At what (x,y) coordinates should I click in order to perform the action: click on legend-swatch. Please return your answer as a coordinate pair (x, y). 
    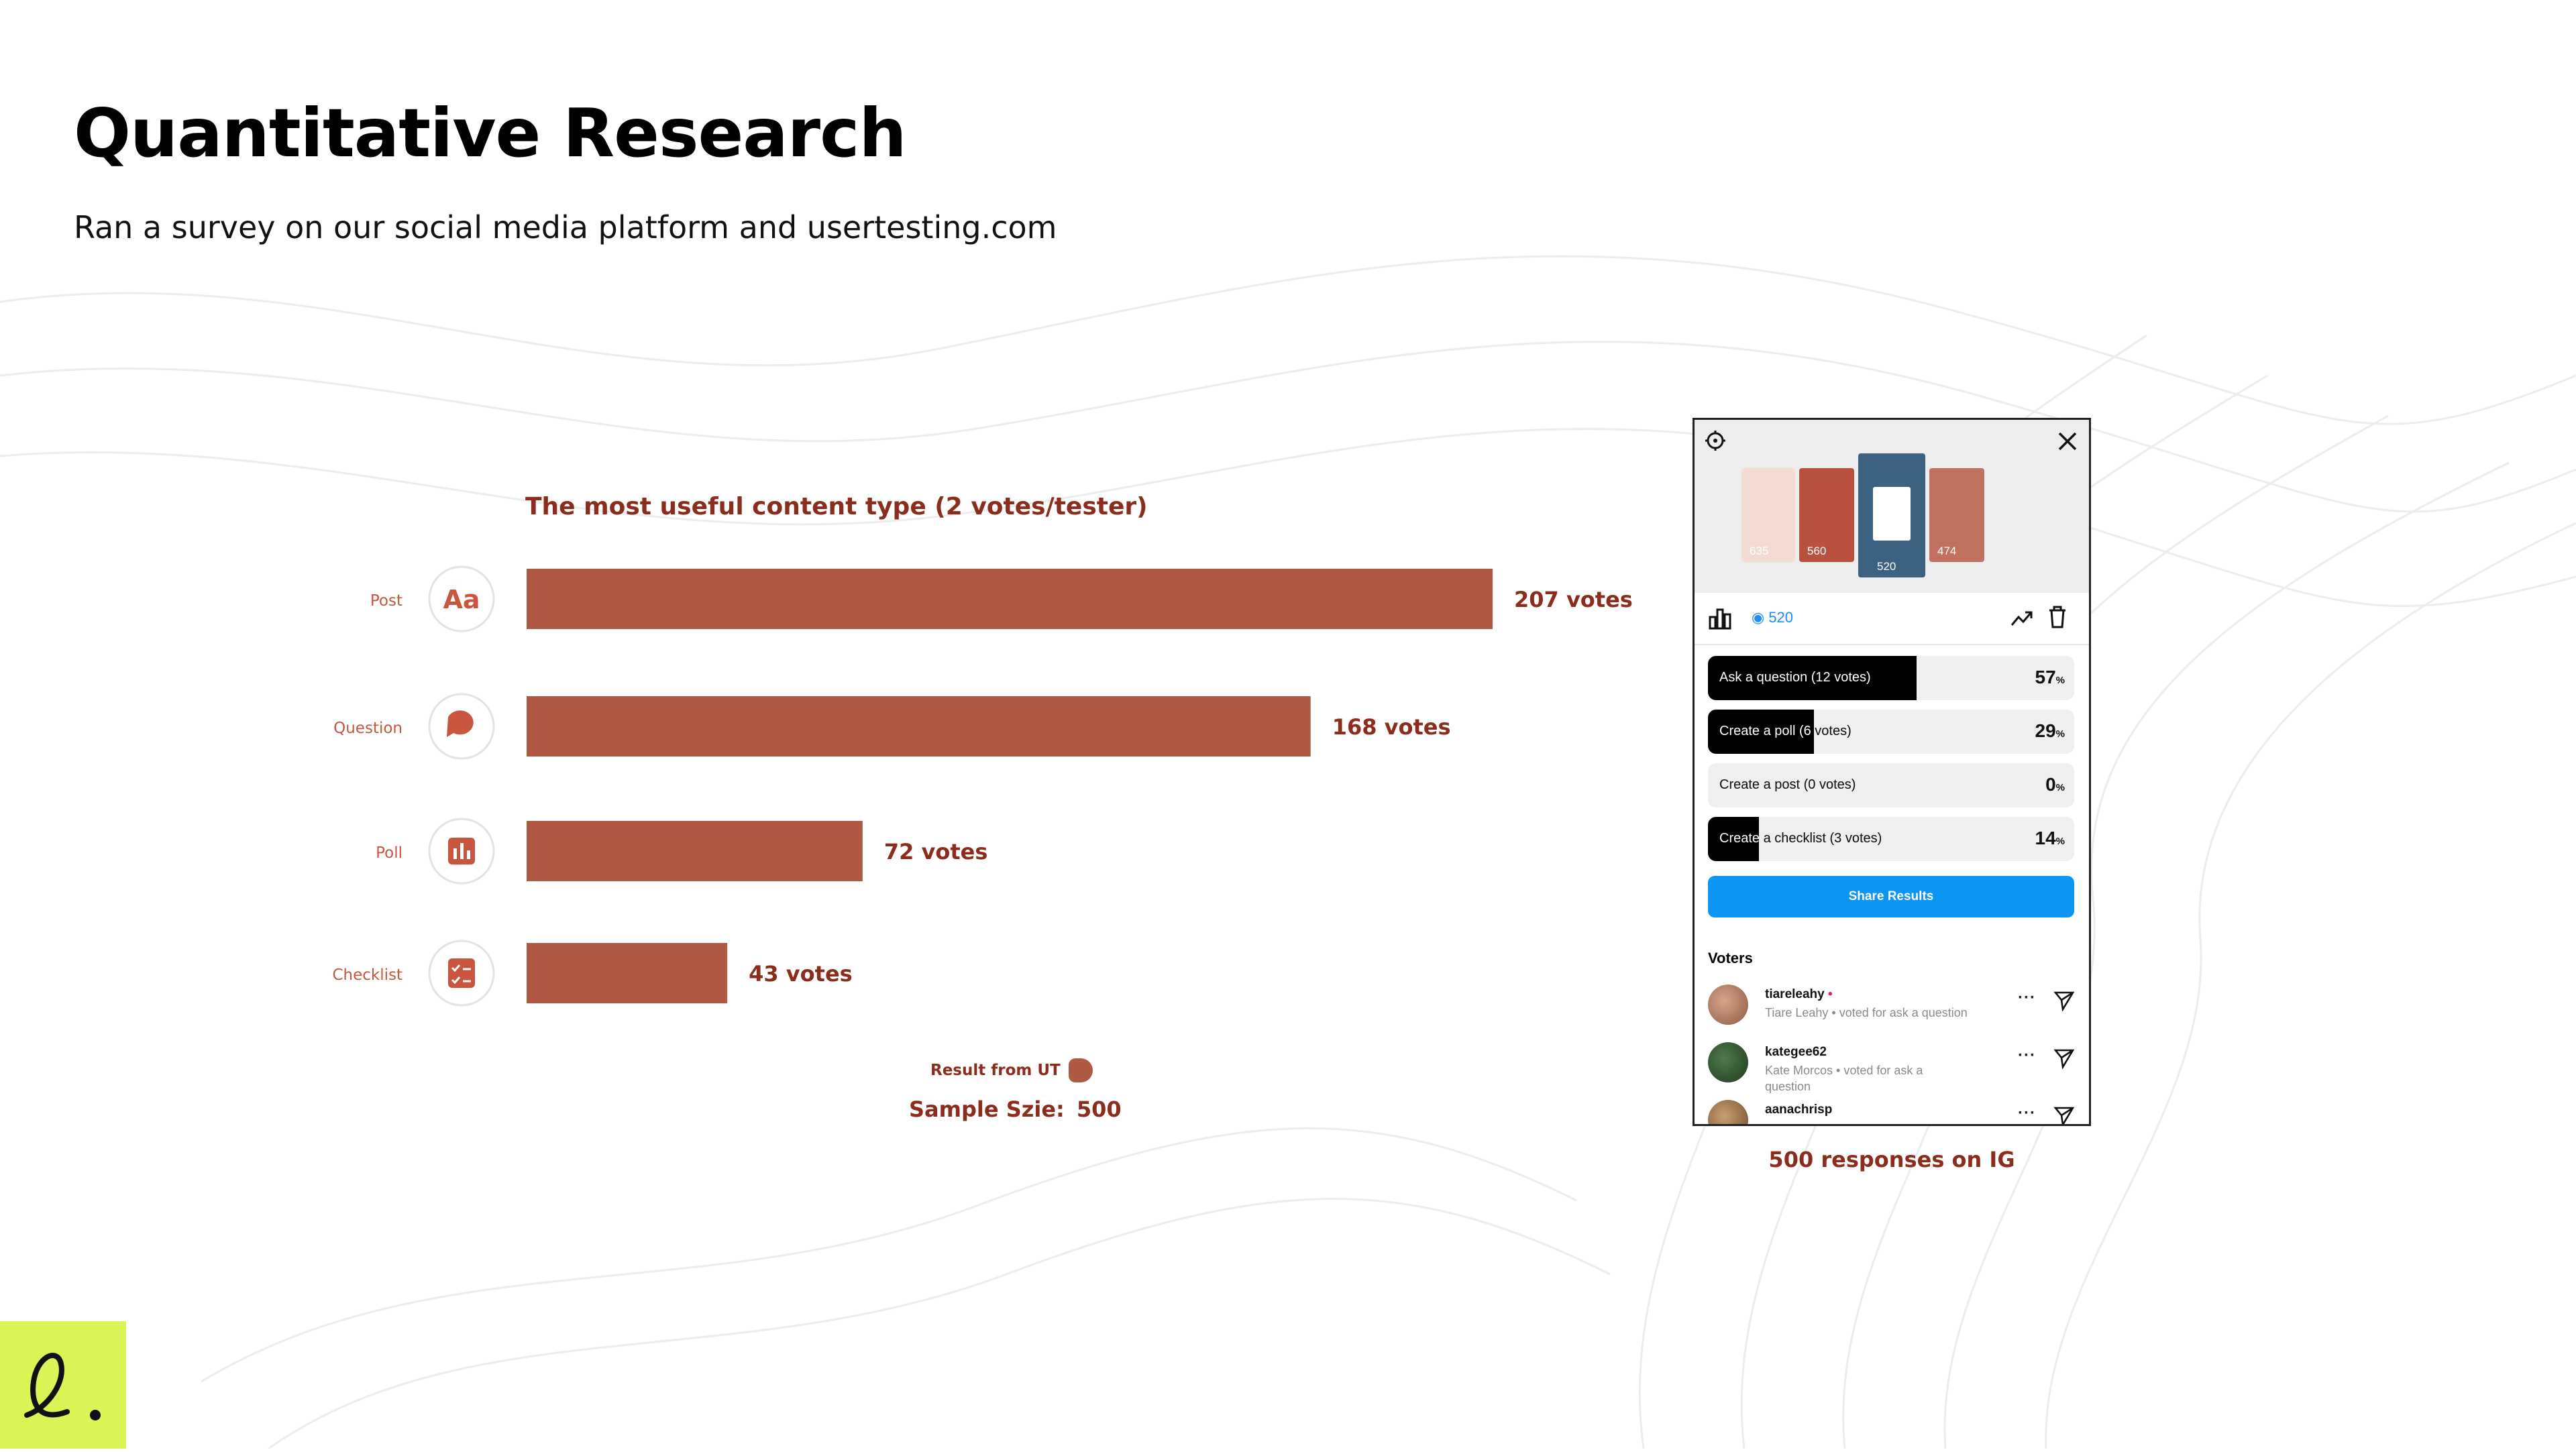
    Looking at the image, I should click on (1080, 1070).